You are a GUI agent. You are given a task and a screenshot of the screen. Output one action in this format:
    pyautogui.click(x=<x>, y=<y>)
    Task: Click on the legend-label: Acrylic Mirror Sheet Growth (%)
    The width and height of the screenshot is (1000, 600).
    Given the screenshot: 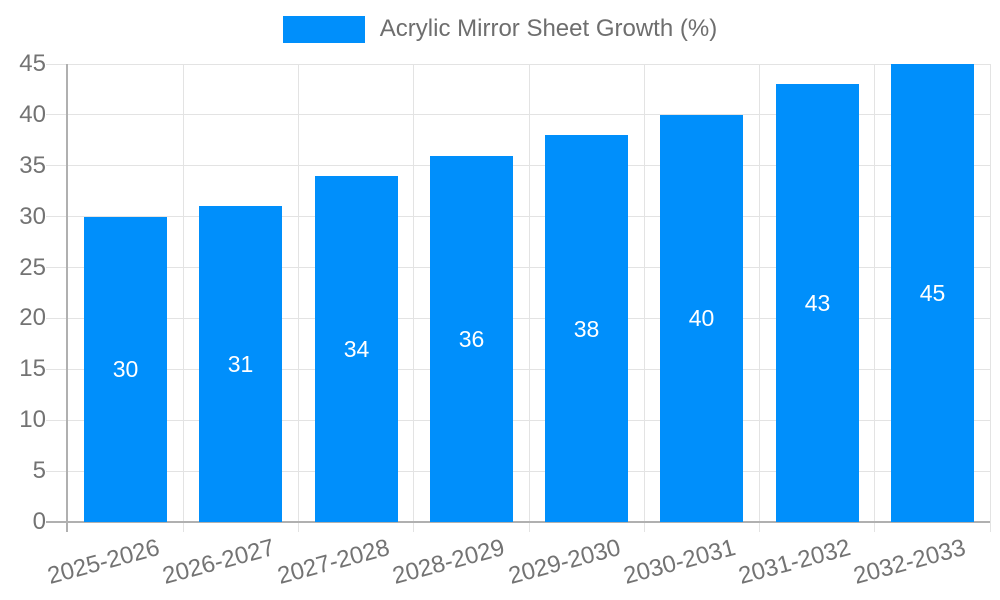 What is the action you would take?
    pyautogui.click(x=548, y=28)
    